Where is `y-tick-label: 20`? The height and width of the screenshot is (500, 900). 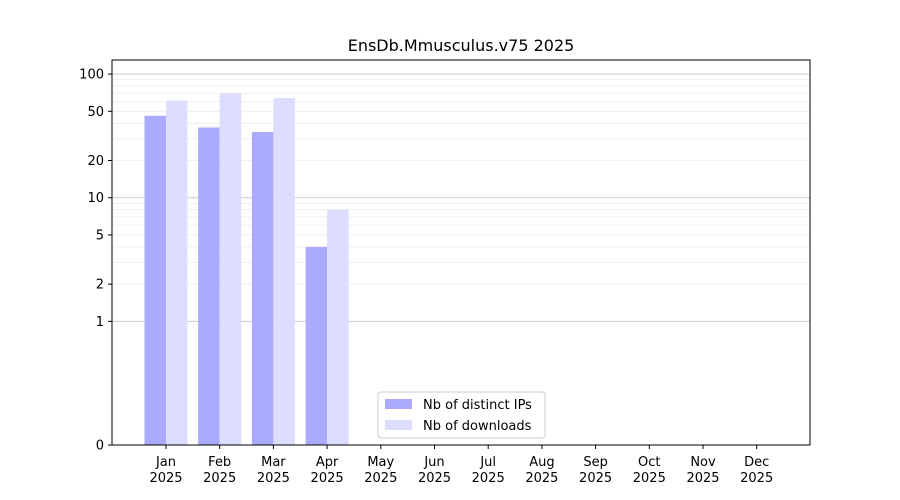
y-tick-label: 20 is located at coordinates (95, 161).